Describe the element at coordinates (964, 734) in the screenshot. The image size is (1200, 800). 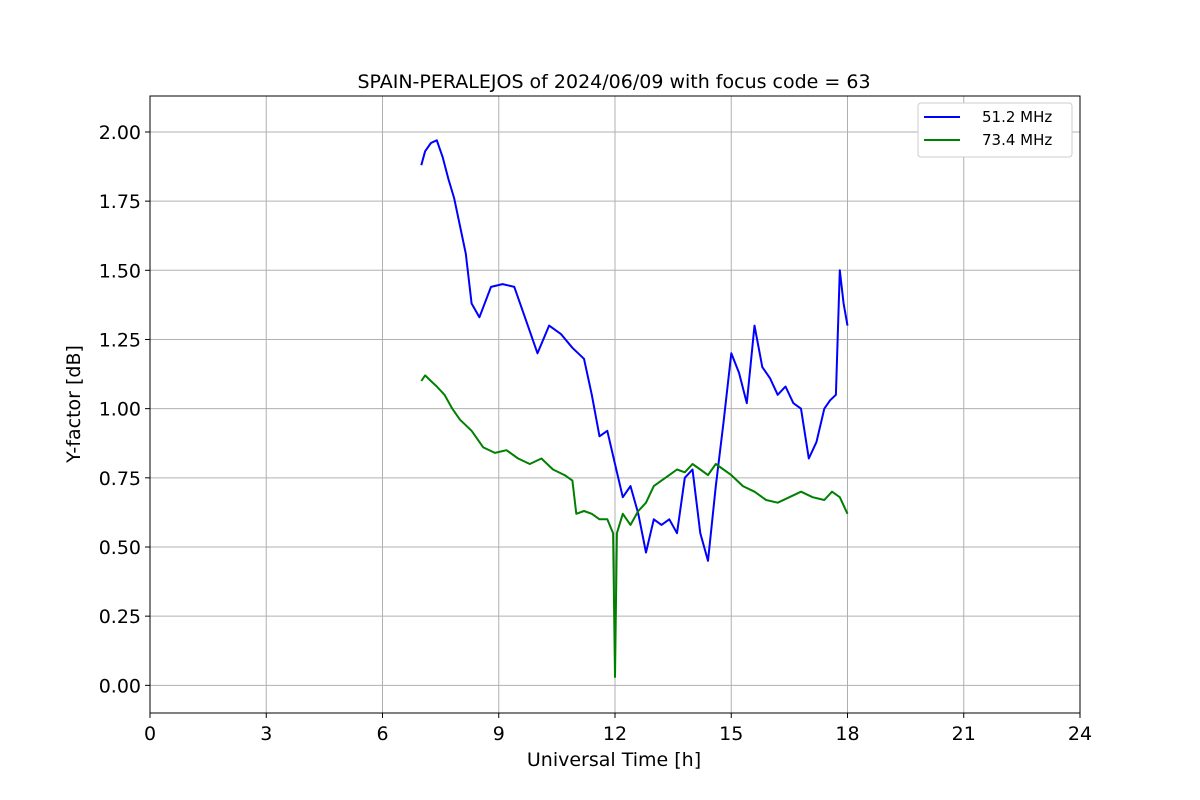
I see `x-tick-label: 21` at that location.